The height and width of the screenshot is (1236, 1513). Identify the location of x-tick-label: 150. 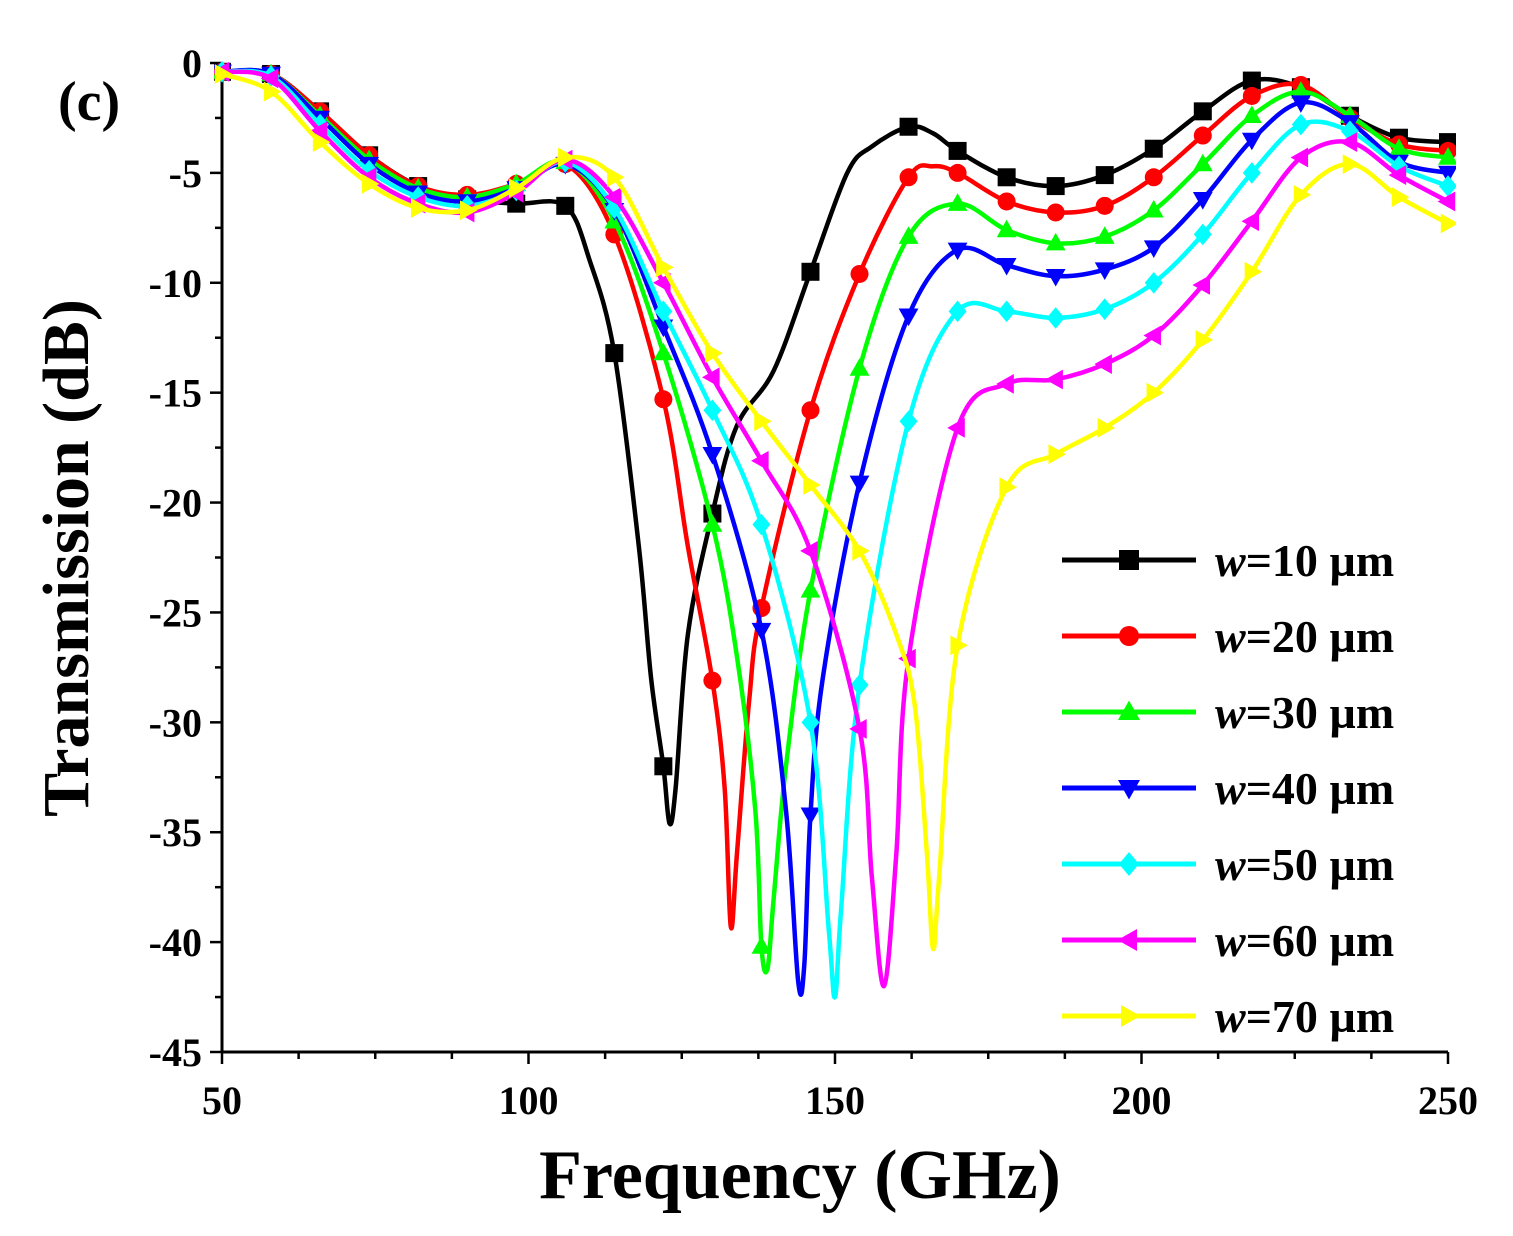
(835, 1100).